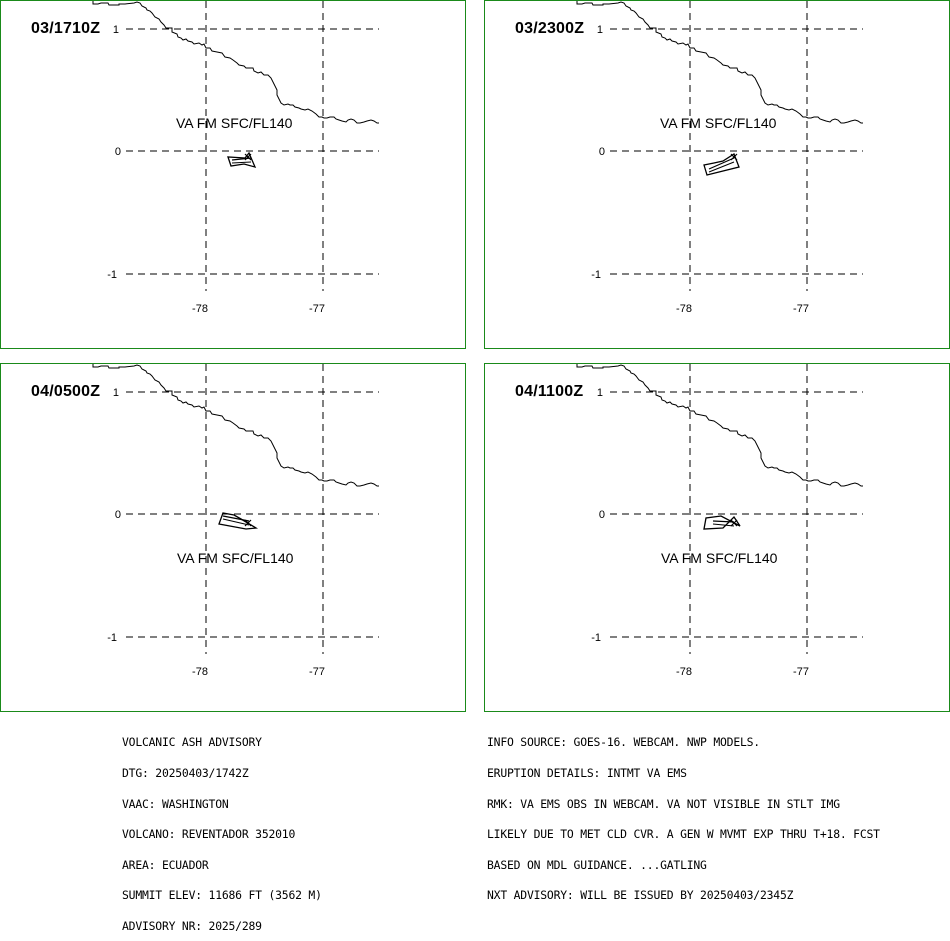 This screenshot has height=941, width=950. What do you see at coordinates (66, 28) in the screenshot?
I see `panel-time-label: 03/1710Z` at bounding box center [66, 28].